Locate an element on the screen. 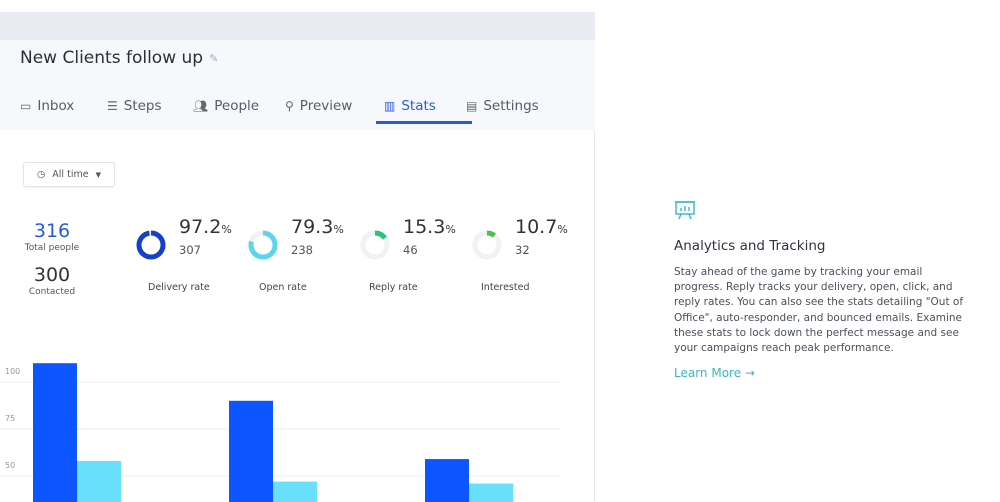  tab-label: Inbox is located at coordinates (56, 106).